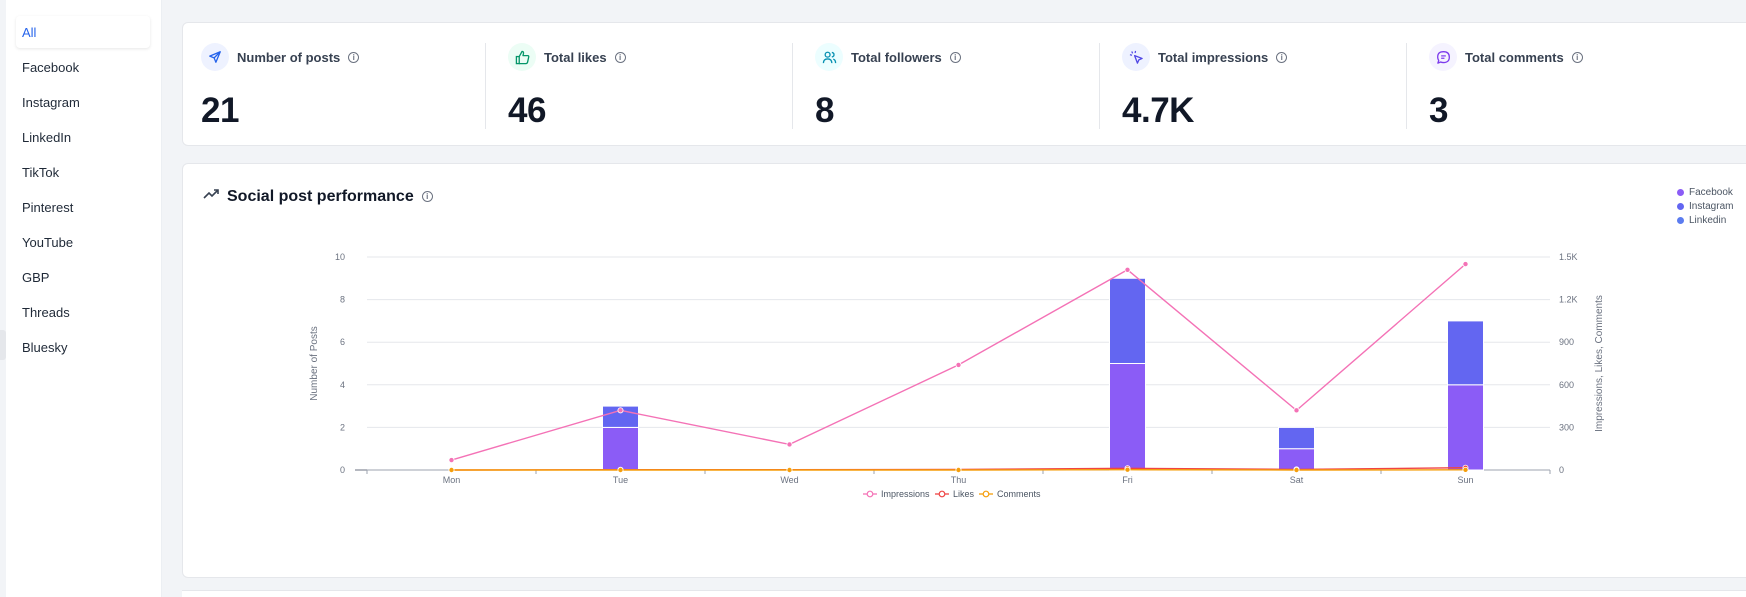  Describe the element at coordinates (215, 57) in the screenshot. I see `send-icon` at that location.